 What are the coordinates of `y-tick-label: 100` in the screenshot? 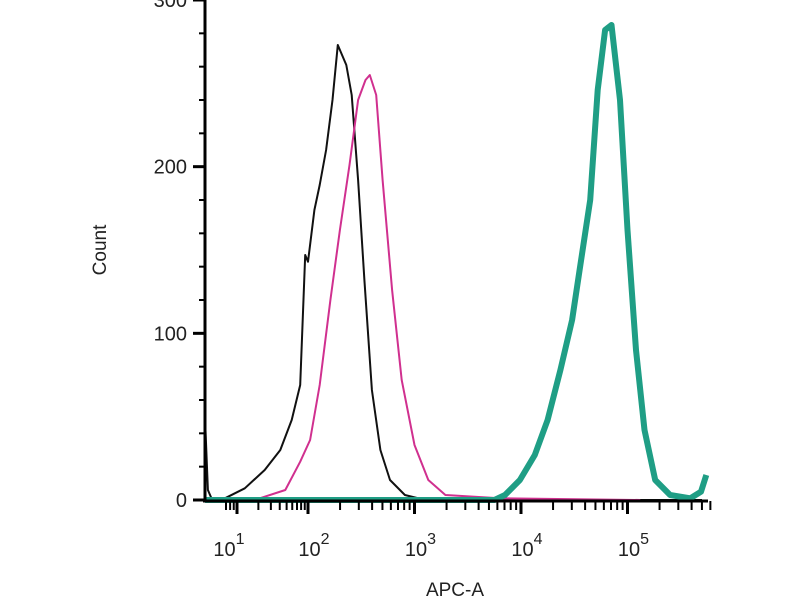 It's located at (170, 334).